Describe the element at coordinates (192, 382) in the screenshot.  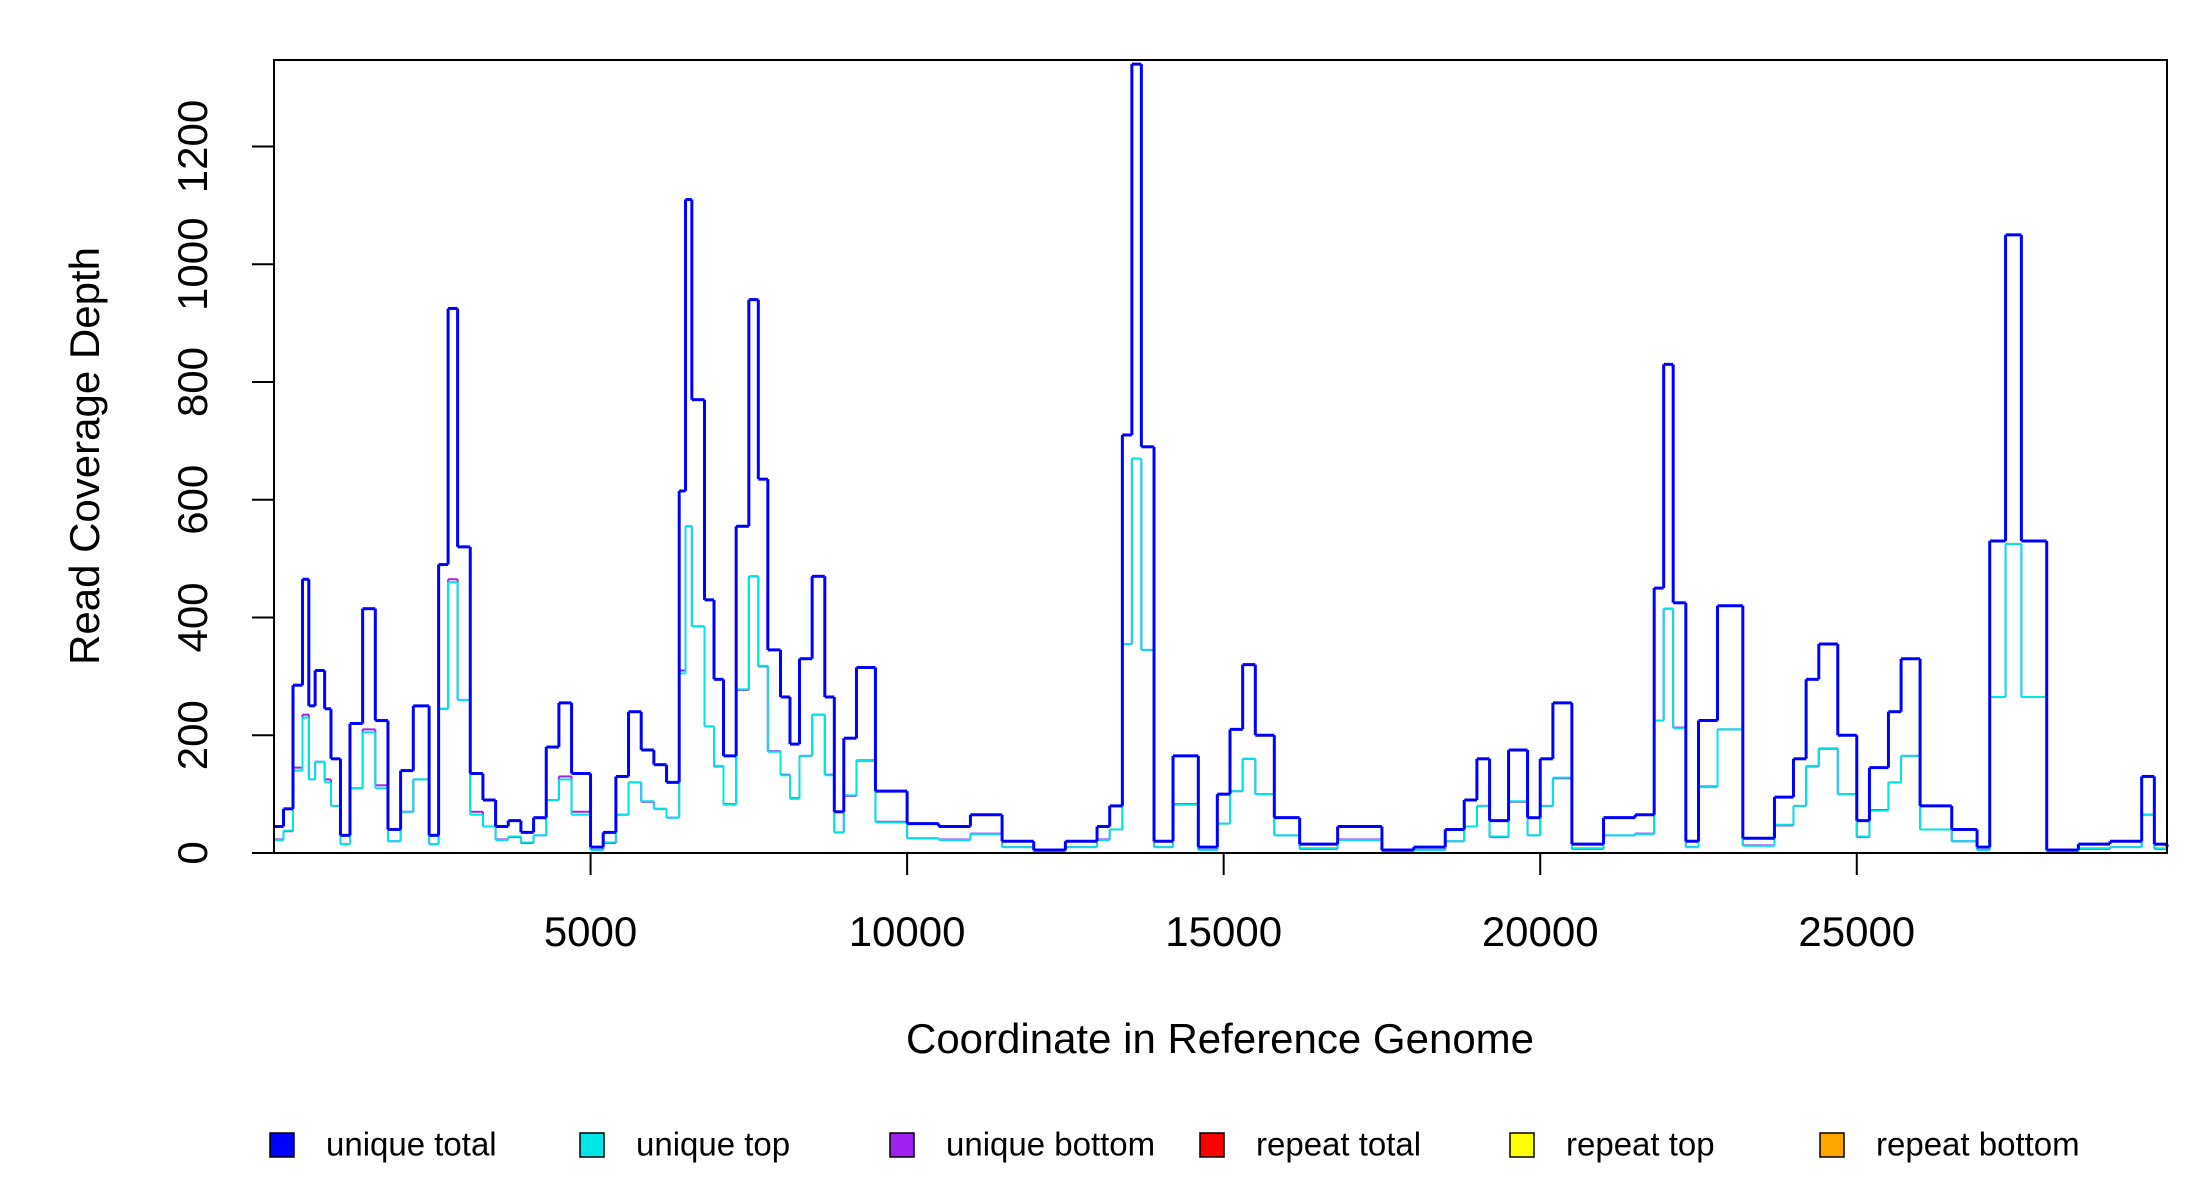
I see `y-tick-label: 800` at that location.